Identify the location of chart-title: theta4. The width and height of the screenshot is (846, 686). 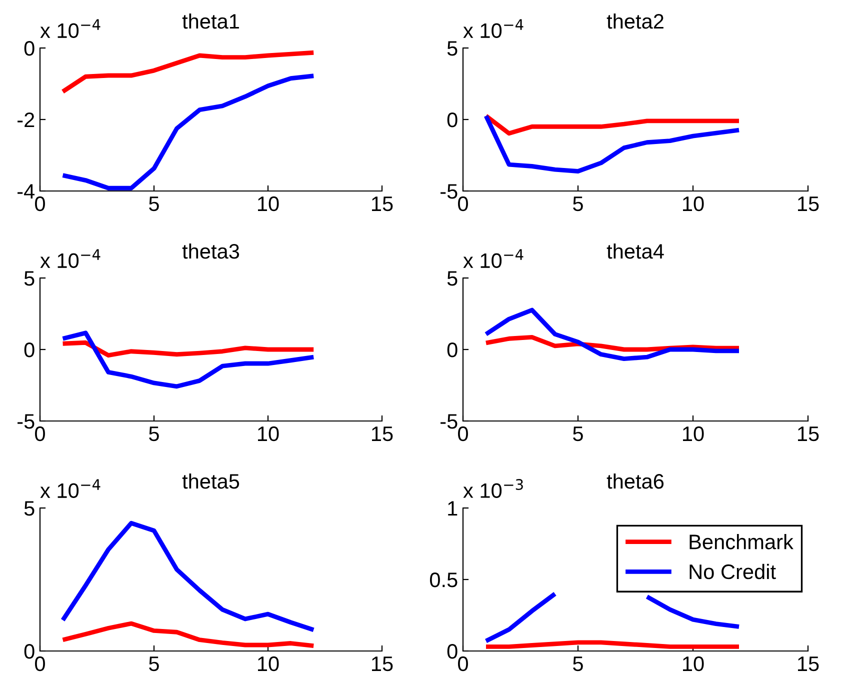
(635, 251).